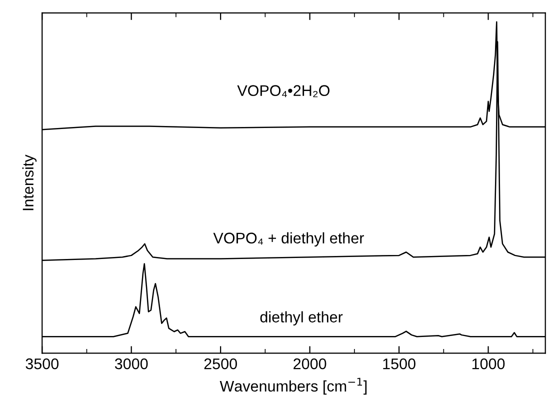 The height and width of the screenshot is (405, 547). I want to click on x-tick-label: 3000, so click(131, 364).